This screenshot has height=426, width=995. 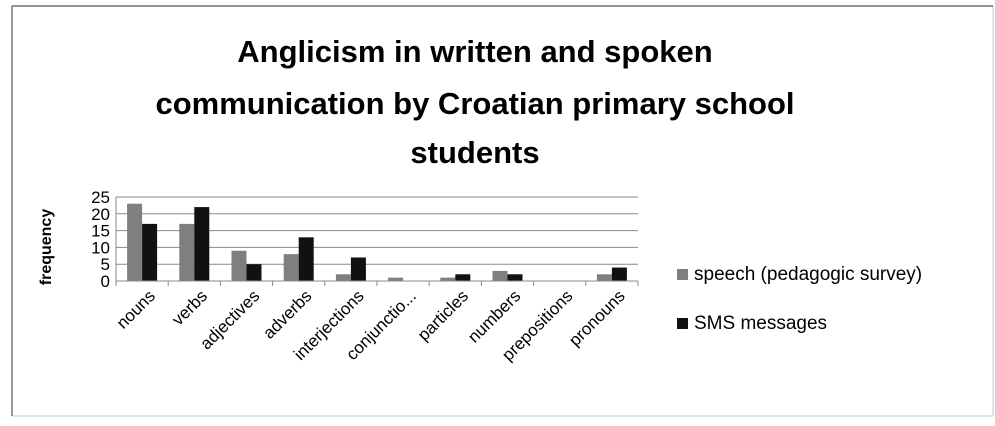 What do you see at coordinates (100, 231) in the screenshot?
I see `y-tick-label: 15` at bounding box center [100, 231].